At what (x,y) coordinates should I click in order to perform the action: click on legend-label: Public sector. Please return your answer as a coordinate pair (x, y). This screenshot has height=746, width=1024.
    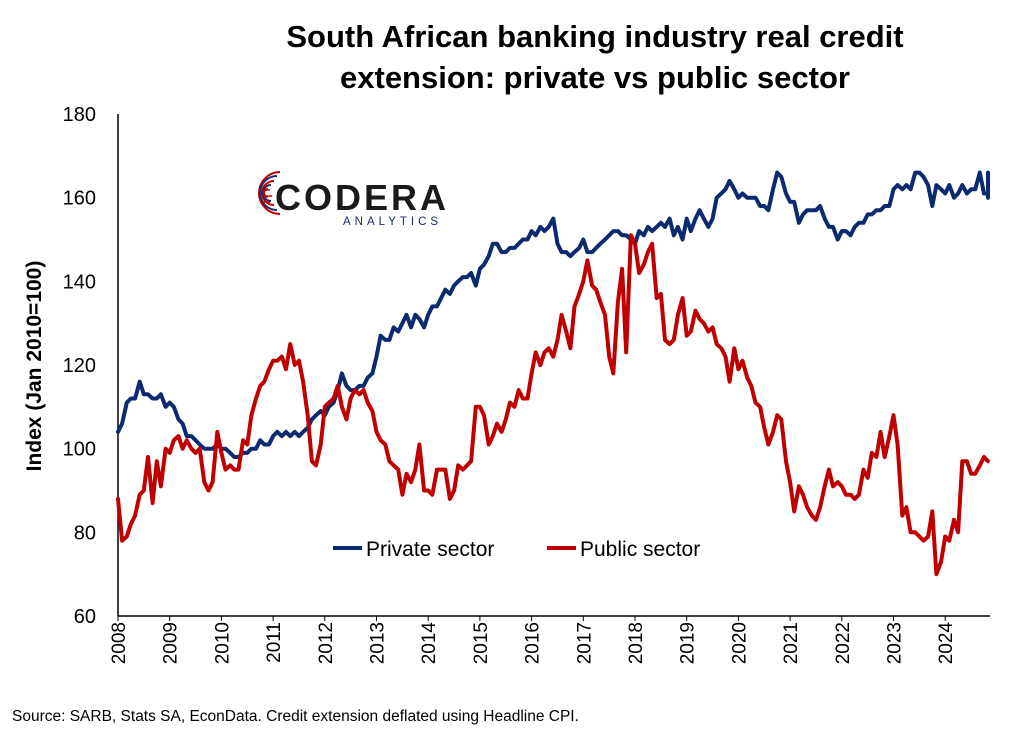
    Looking at the image, I should click on (640, 549).